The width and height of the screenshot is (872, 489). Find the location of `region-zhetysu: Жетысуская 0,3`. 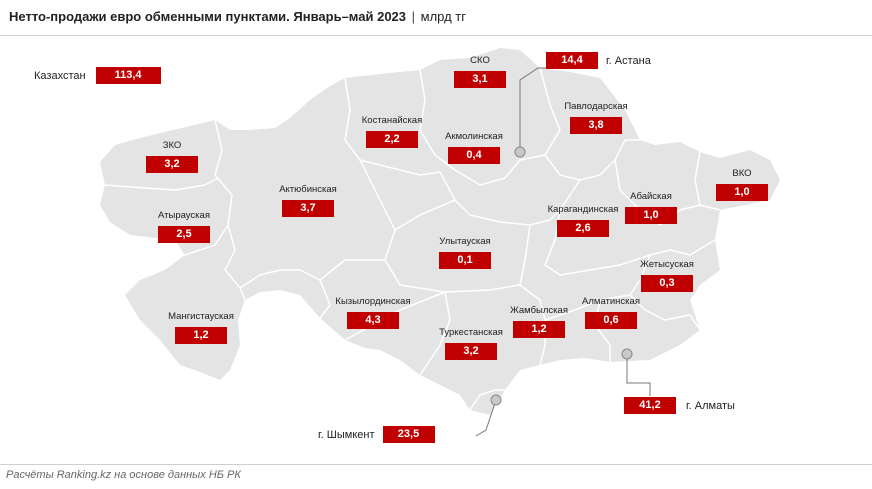

region-zhetysu: Жетысуская 0,3 is located at coordinates (667, 275).